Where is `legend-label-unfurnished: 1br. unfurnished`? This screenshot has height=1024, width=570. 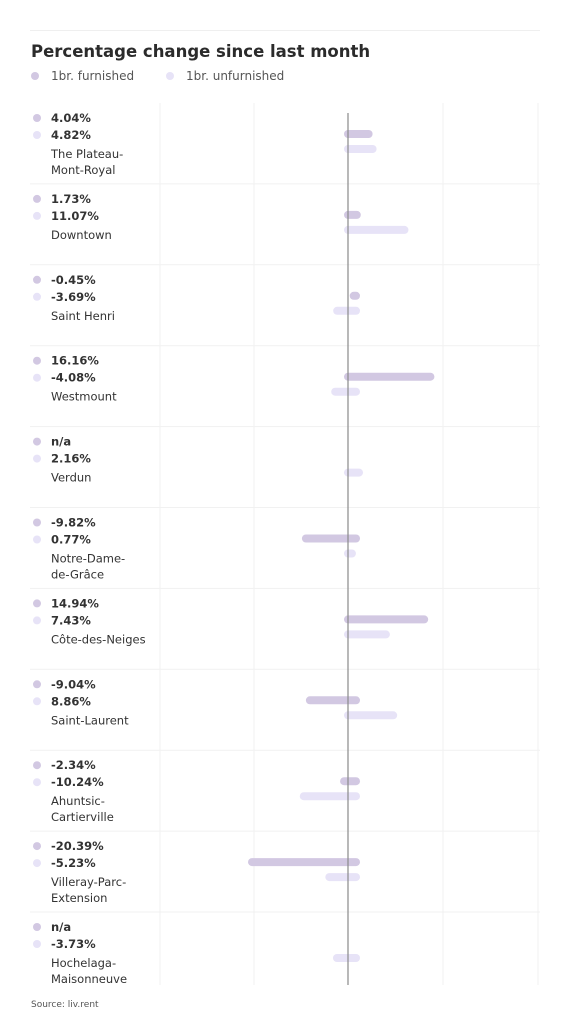
legend-label-unfurnished: 1br. unfurnished is located at coordinates (235, 76).